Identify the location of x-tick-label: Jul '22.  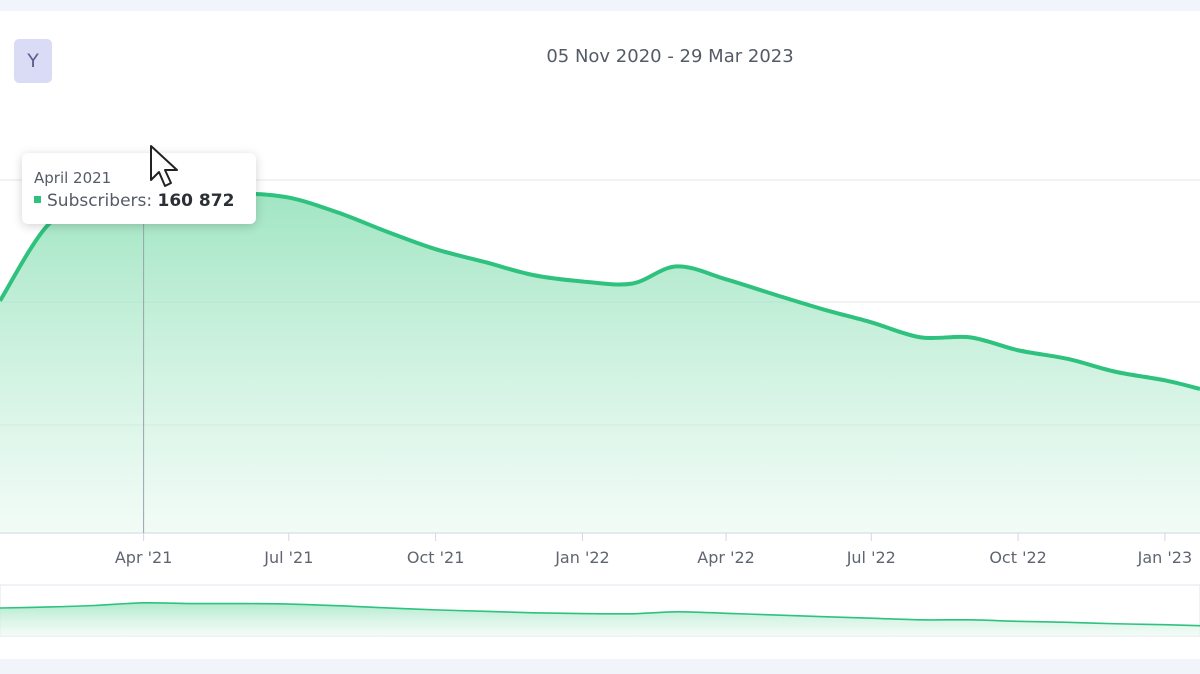
(871, 557).